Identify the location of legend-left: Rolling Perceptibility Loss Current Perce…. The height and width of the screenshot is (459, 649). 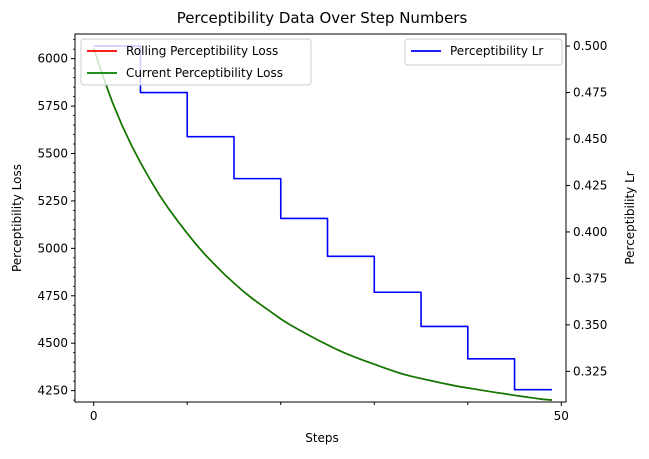
(196, 62).